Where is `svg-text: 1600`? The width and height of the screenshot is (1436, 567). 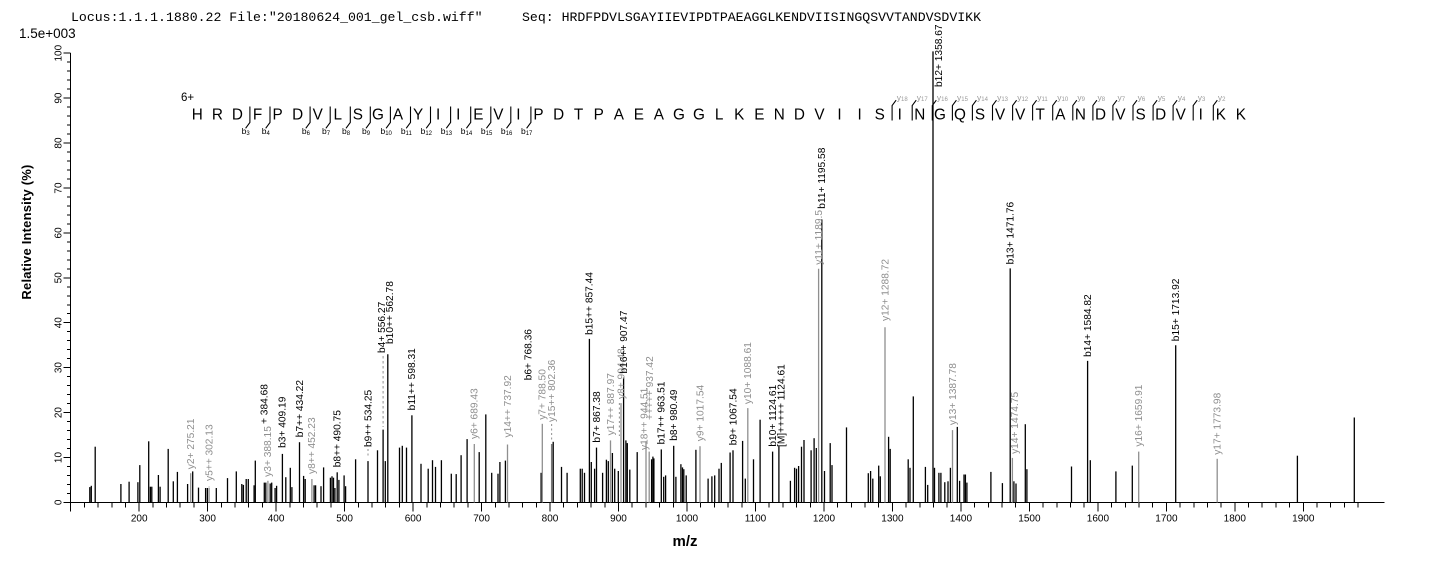 svg-text: 1600 is located at coordinates (1098, 519).